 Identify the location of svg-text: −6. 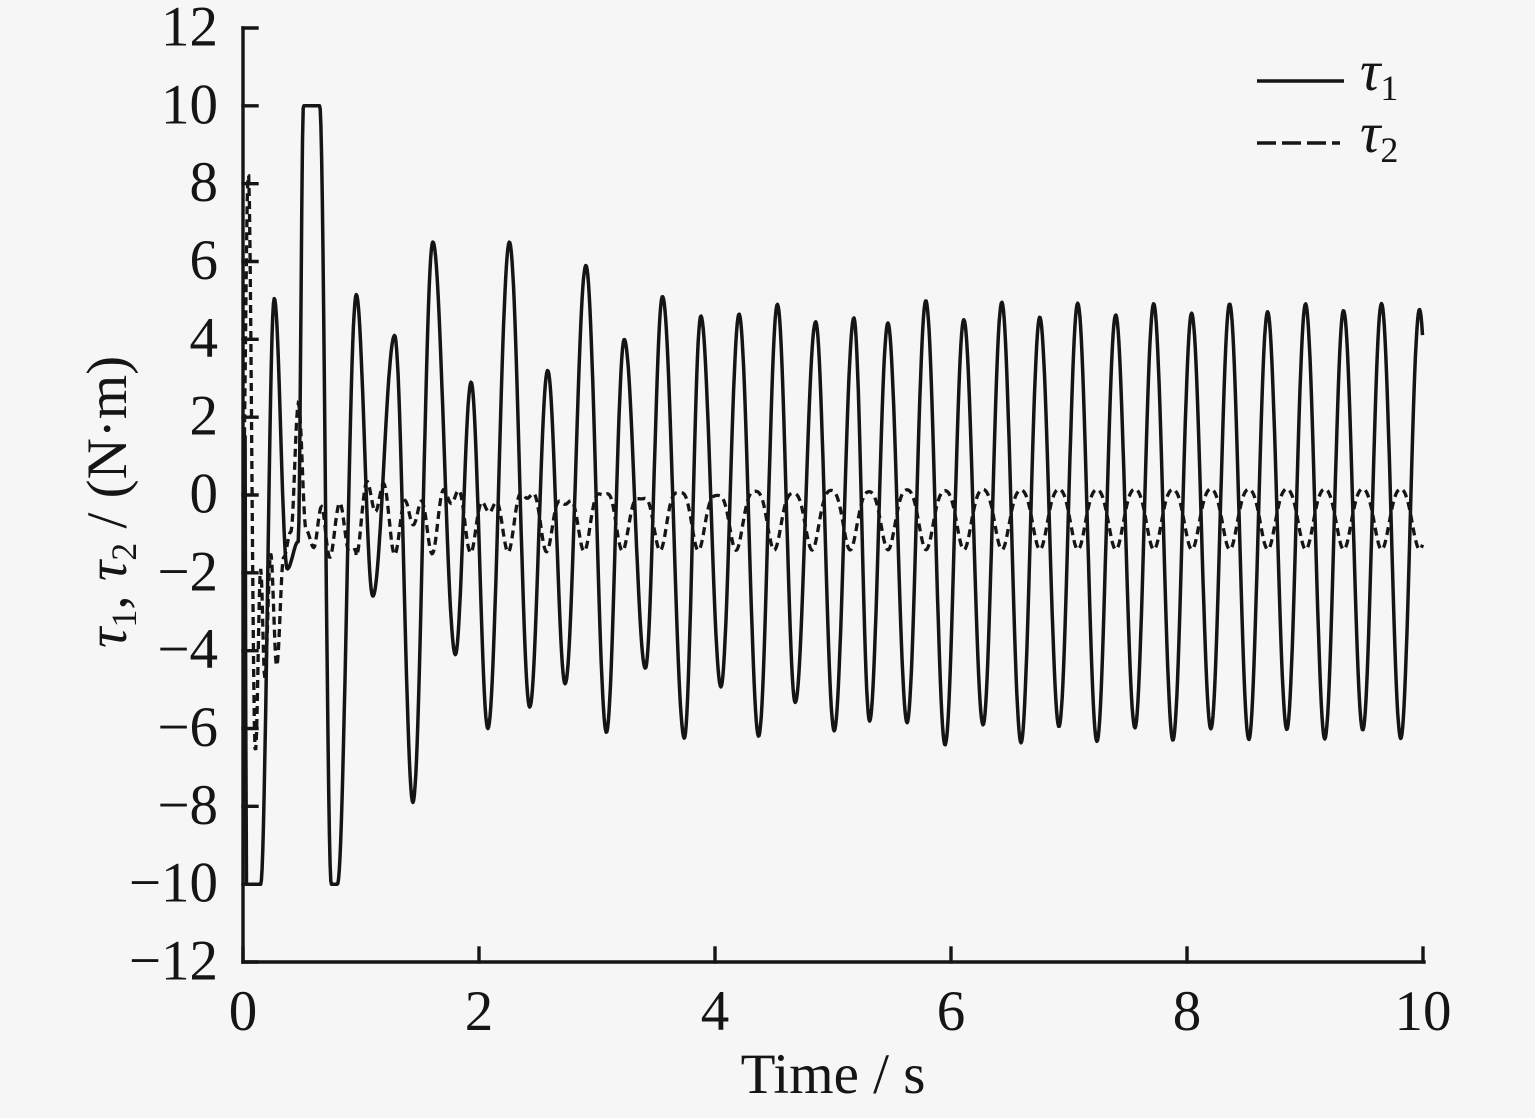
(187, 727).